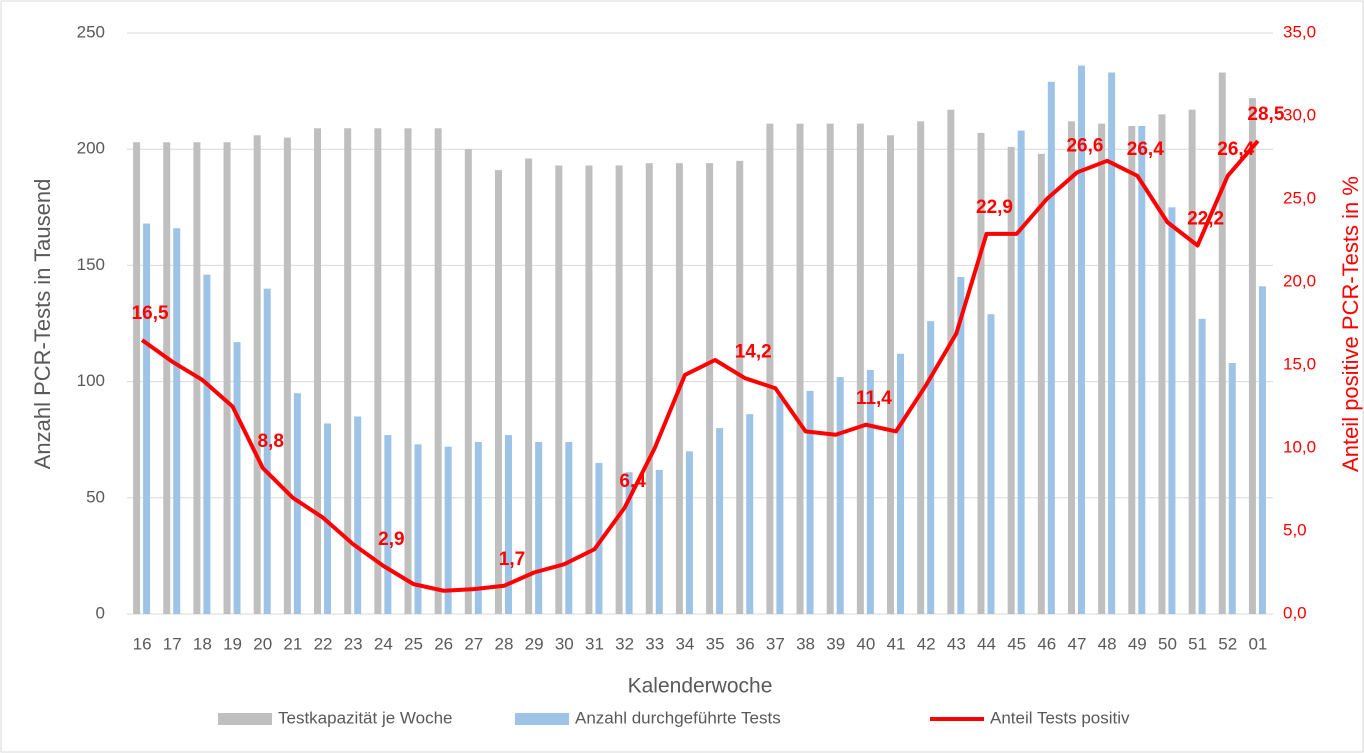 The width and height of the screenshot is (1364, 753). Describe the element at coordinates (91, 264) in the screenshot. I see `y-tick-label: 150` at that location.